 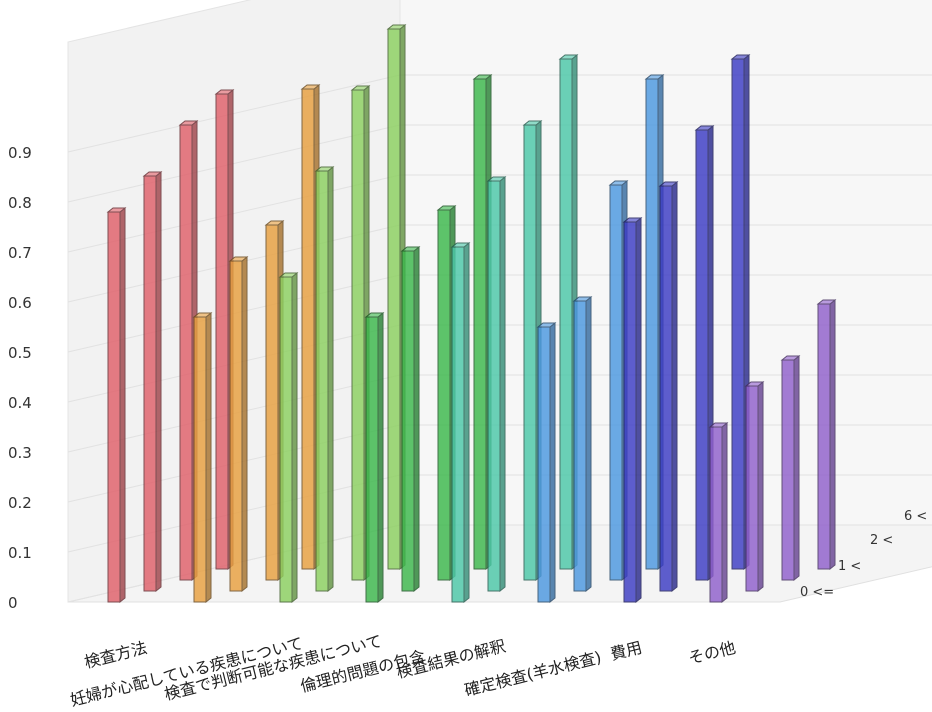 I want to click on x-tick-label: 費用, so click(x=626, y=651).